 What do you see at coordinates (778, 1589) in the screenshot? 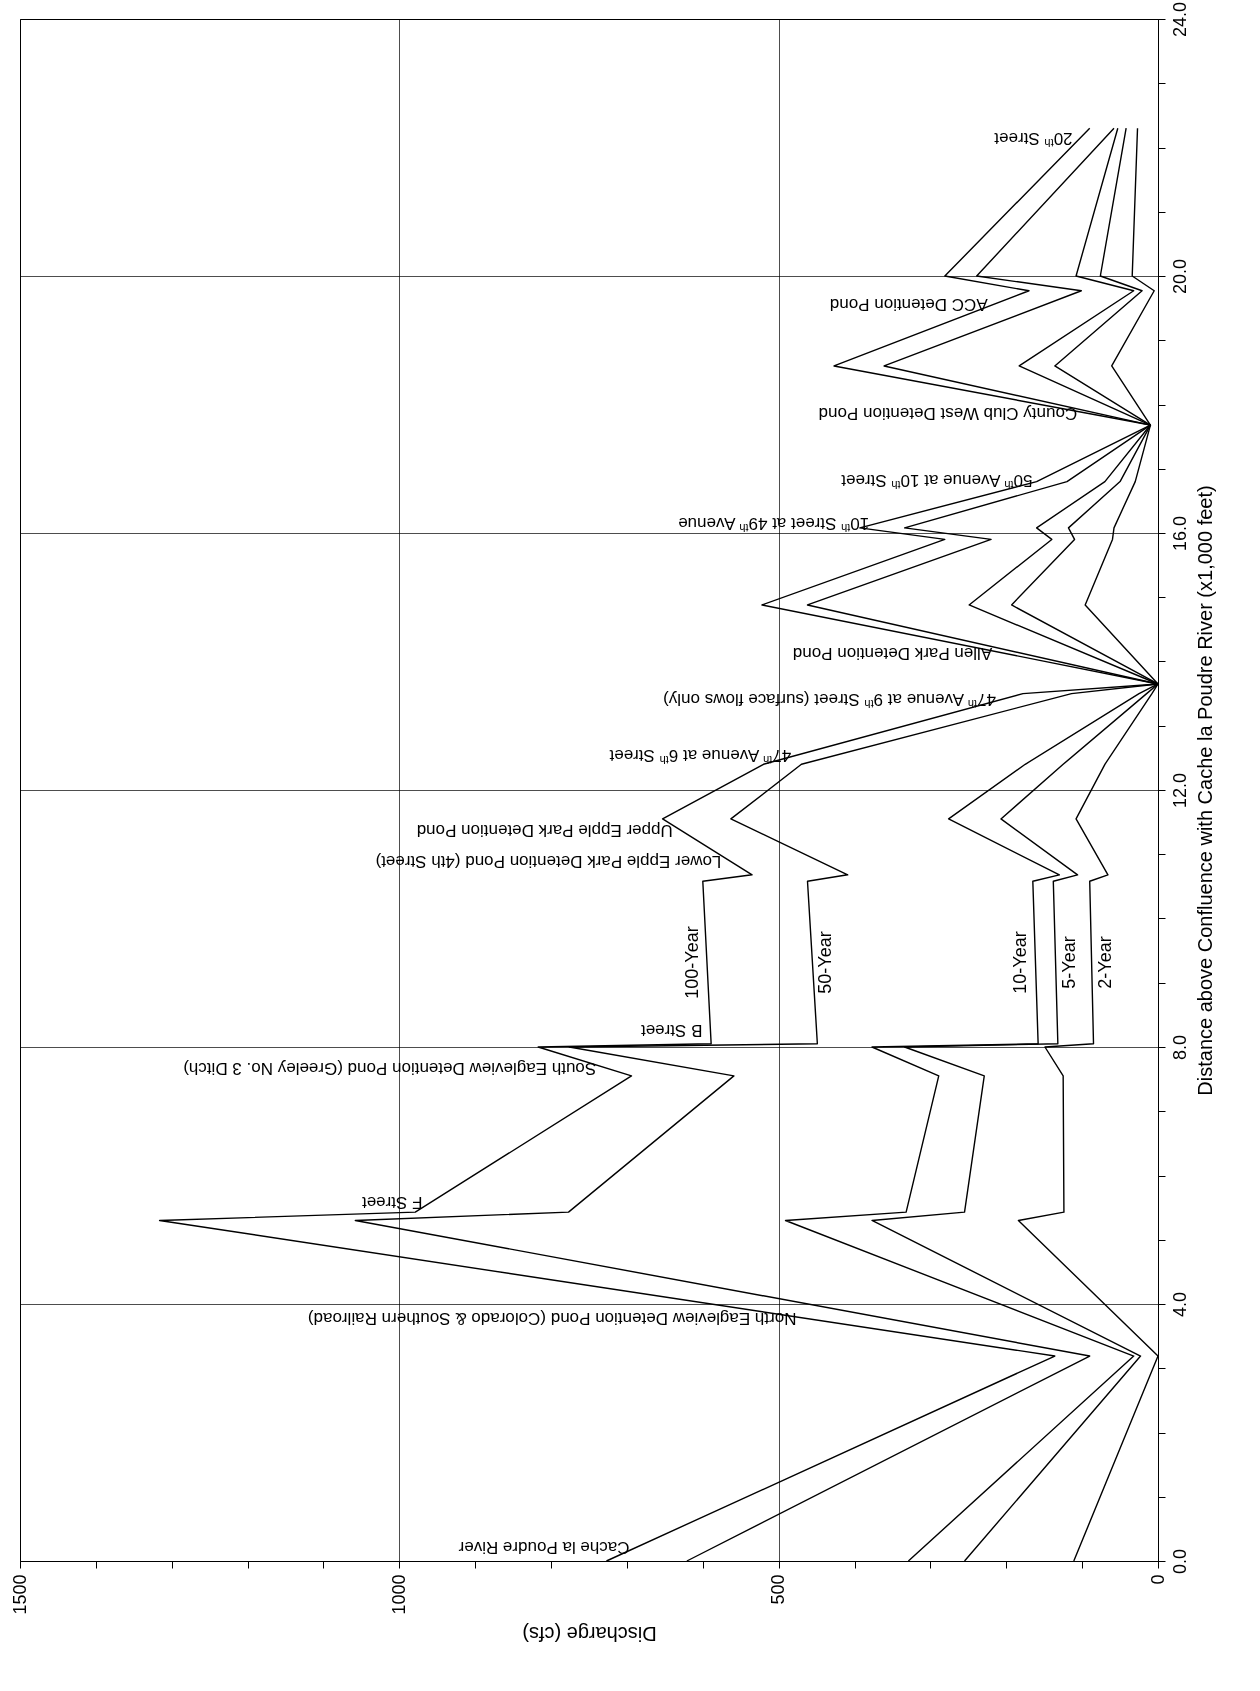
I see `x-tick-label: 500` at bounding box center [778, 1589].